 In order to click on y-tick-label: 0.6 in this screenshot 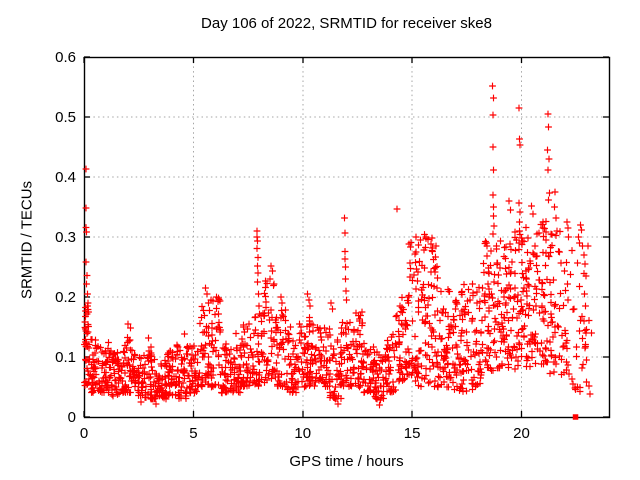, I will do `click(65, 57)`.